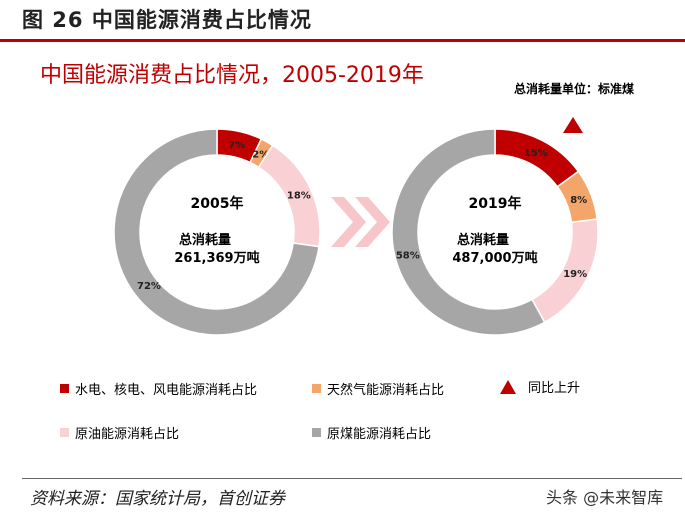  I want to click on donut-0-label-gas: 2%, so click(260, 154).